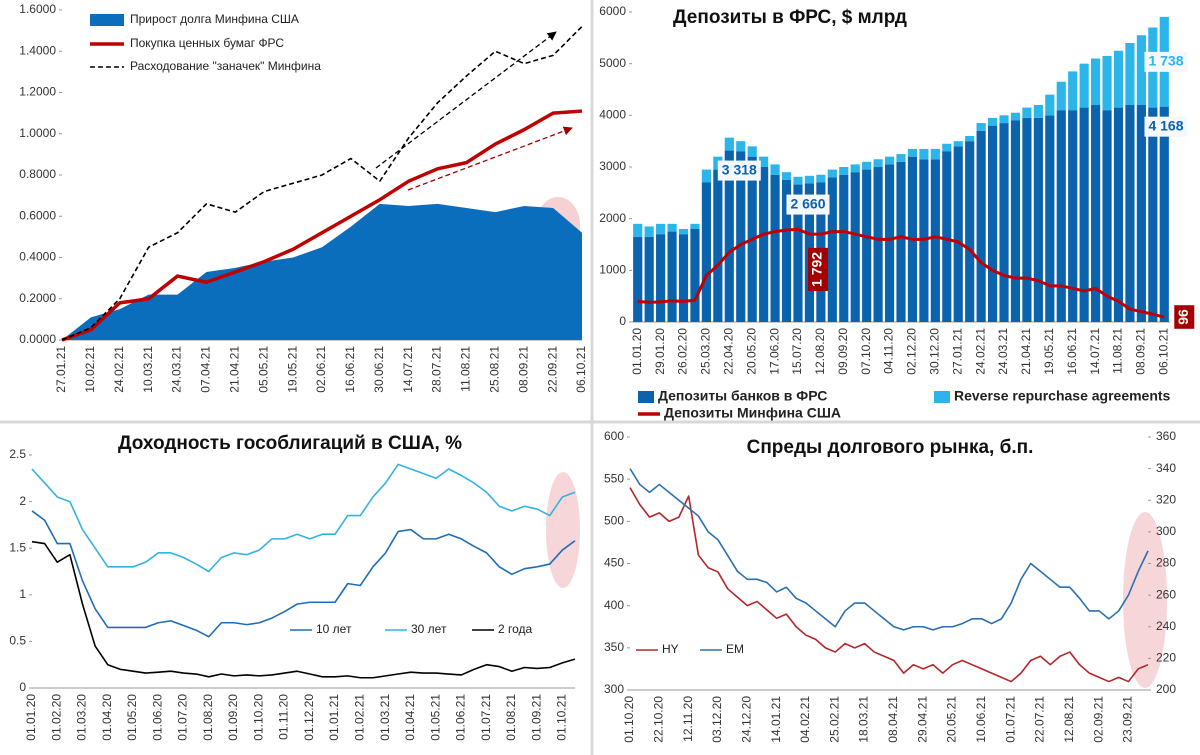 The width and height of the screenshot is (1200, 755). What do you see at coordinates (1166, 499) in the screenshot?
I see `y-tick-label: 320` at bounding box center [1166, 499].